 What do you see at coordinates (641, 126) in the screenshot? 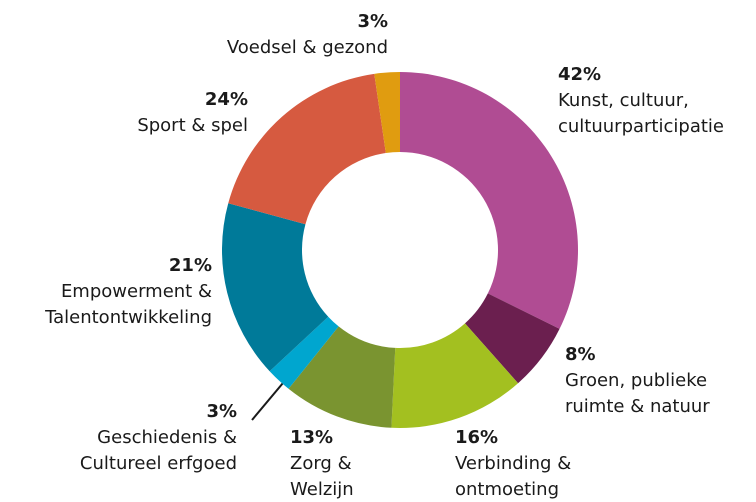
I see `category-label: cultuurparticipatie` at bounding box center [641, 126].